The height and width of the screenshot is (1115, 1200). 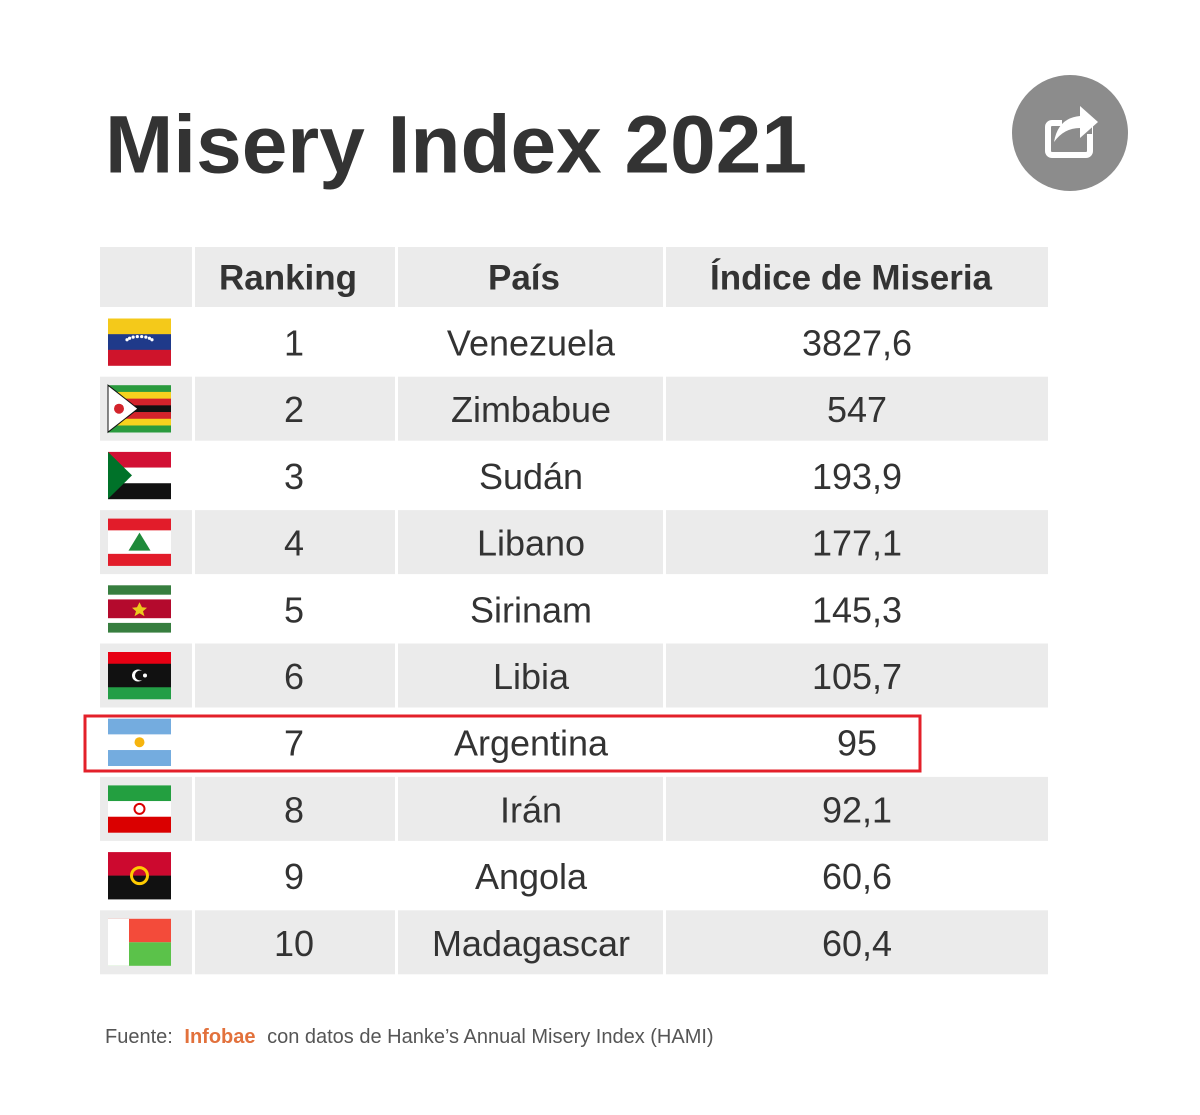 I want to click on cell-text: Sudán, so click(x=531, y=476).